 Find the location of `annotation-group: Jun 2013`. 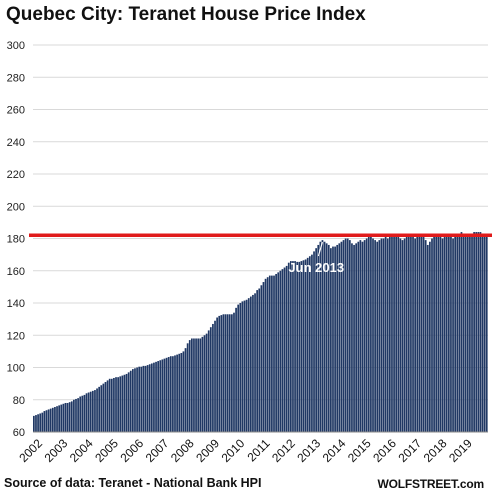

annotation-group: Jun 2013 is located at coordinates (316, 258).